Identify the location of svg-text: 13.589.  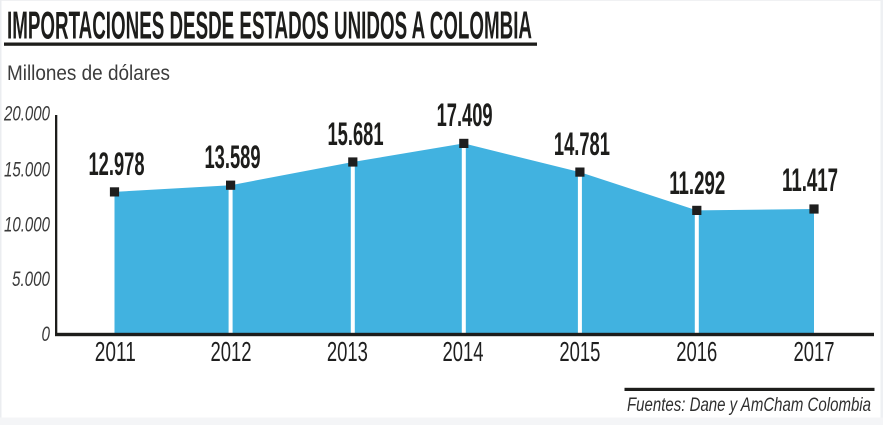
(233, 157).